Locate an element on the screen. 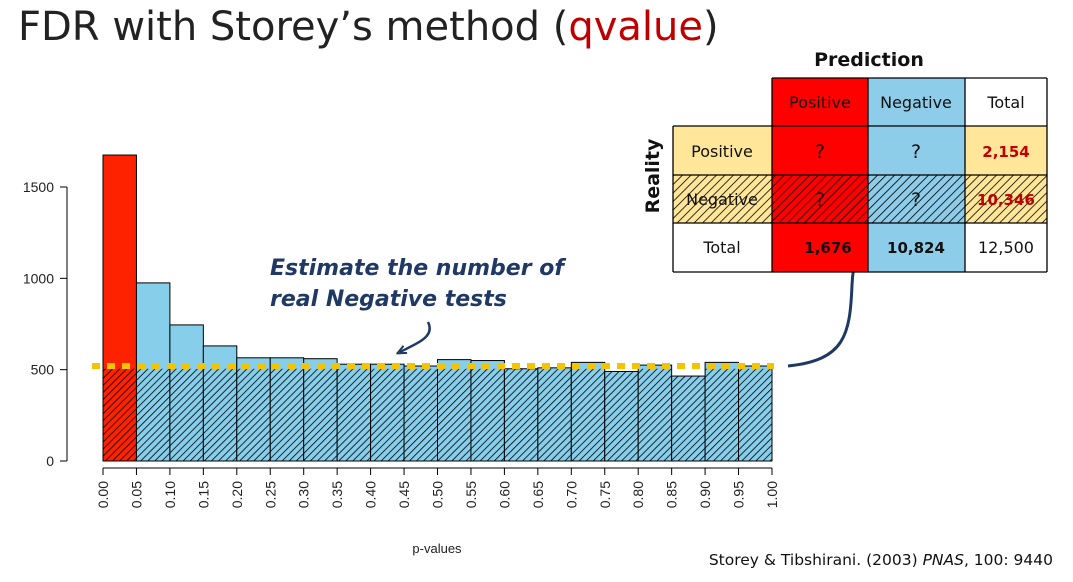 The height and width of the screenshot is (582, 1073). x-tick-label: 0.20 is located at coordinates (237, 494).